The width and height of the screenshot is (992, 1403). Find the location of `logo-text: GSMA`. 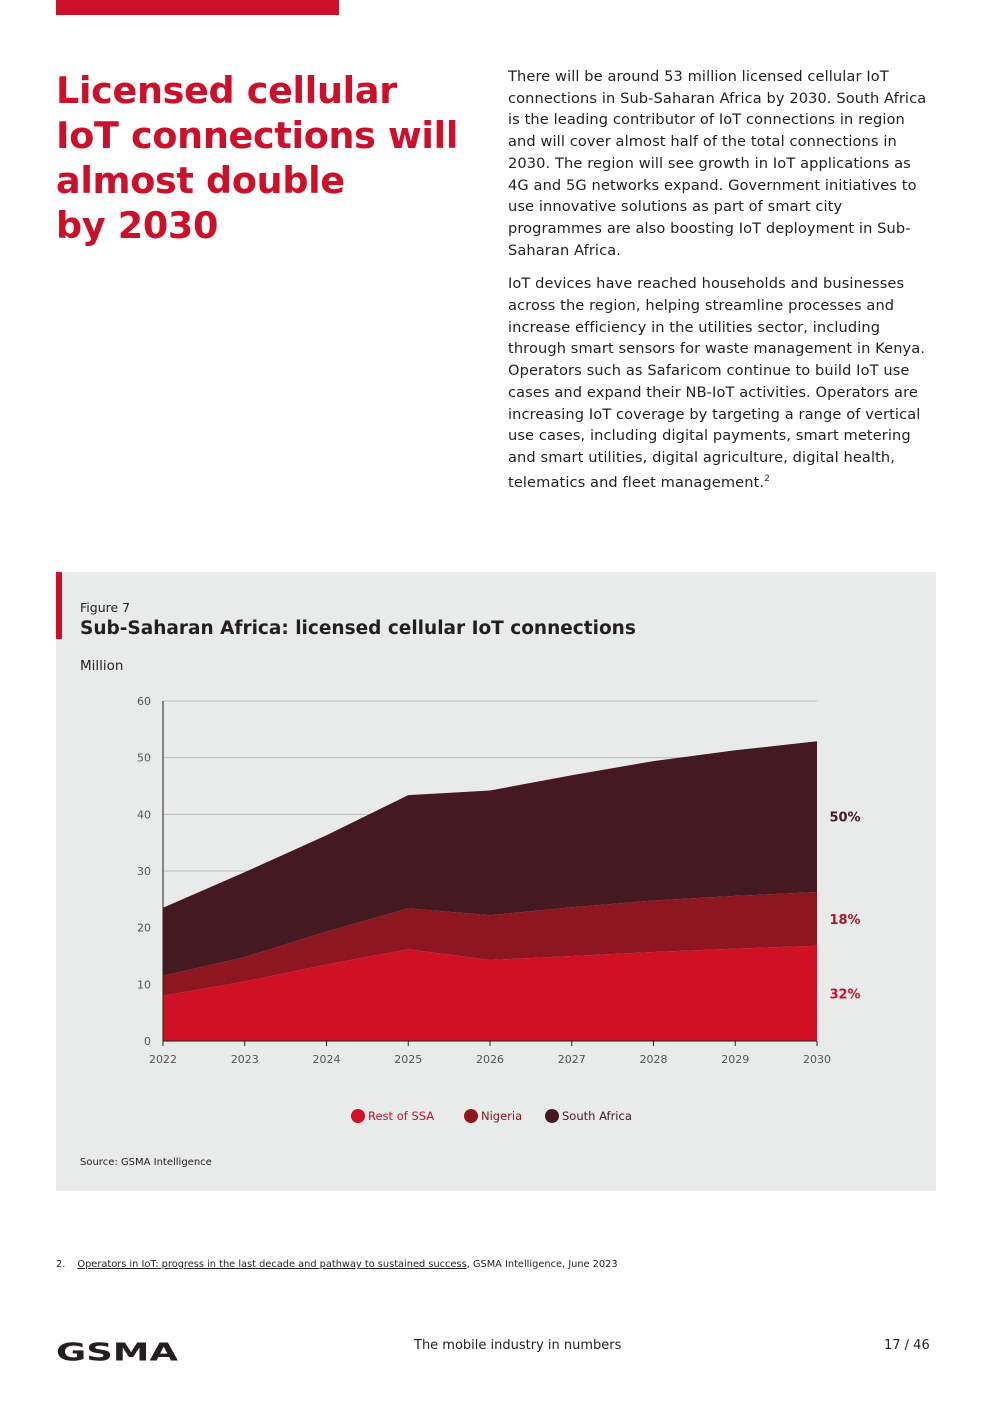

logo-text: GSMA is located at coordinates (117, 1352).